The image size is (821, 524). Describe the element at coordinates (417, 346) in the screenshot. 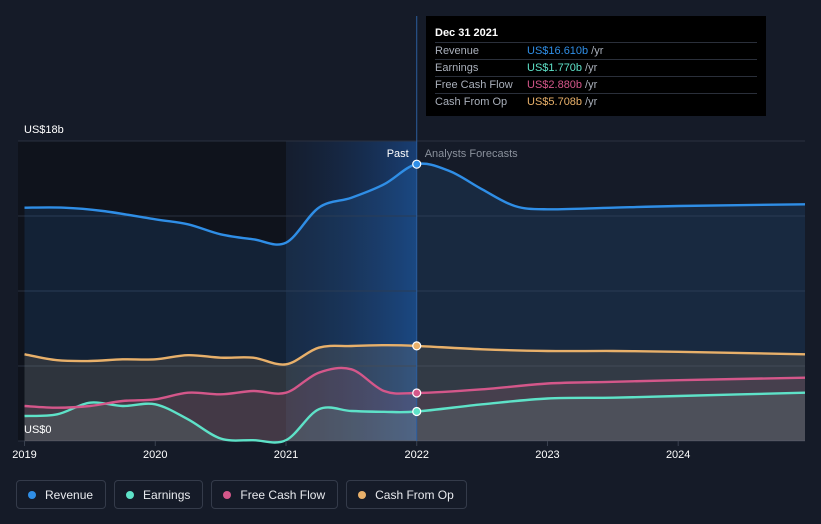

I see `cash-from-op-marker` at that location.